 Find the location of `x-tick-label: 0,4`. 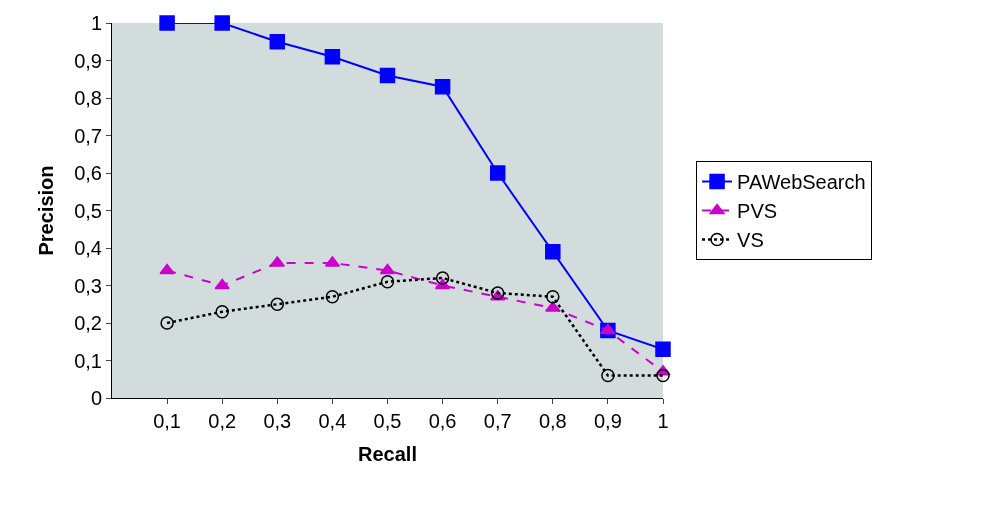

x-tick-label: 0,4 is located at coordinates (332, 421).